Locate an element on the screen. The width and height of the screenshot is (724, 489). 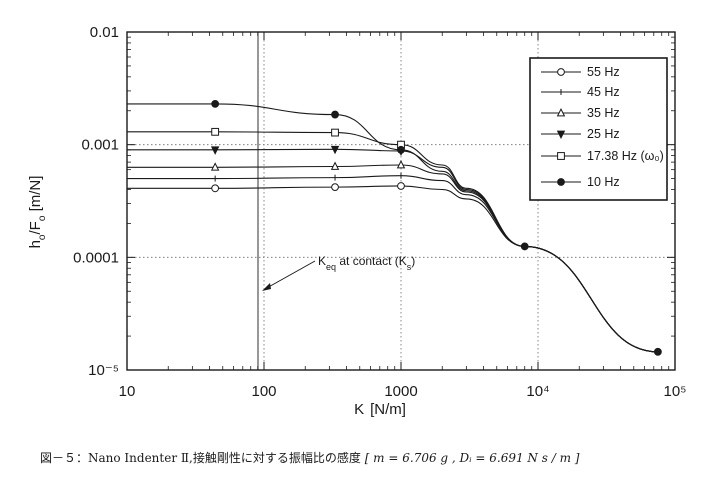
legend-label: 25 Hz is located at coordinates (603, 134).